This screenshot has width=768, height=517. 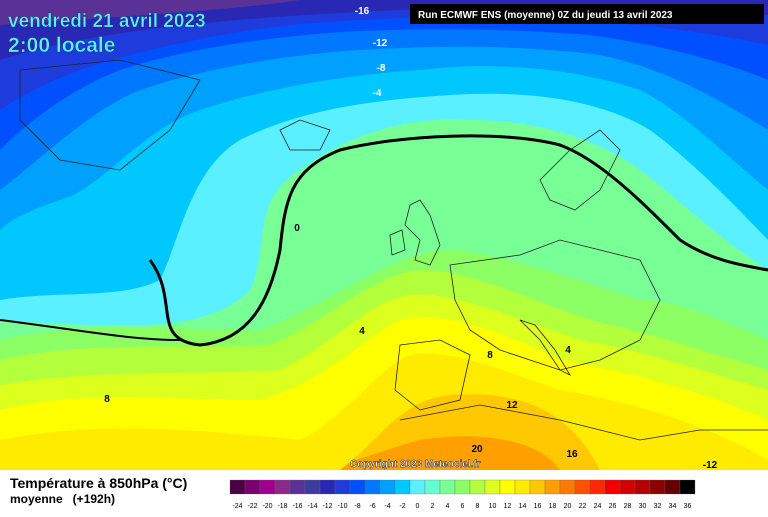 I want to click on coast-africa, so click(x=583, y=422).